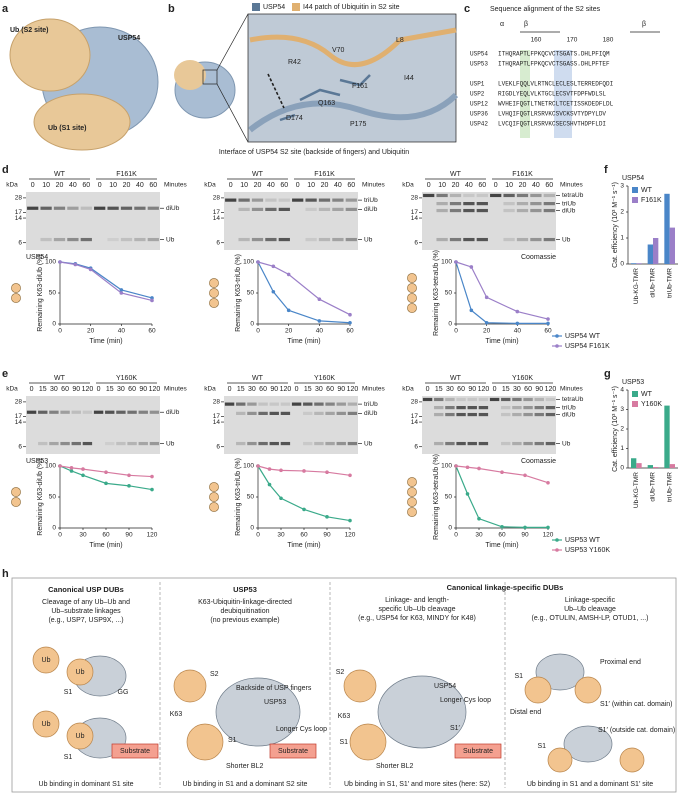 This screenshot has width=680, height=795. Describe the element at coordinates (214, 674) in the screenshot. I see `cartoon-label: S2` at that location.